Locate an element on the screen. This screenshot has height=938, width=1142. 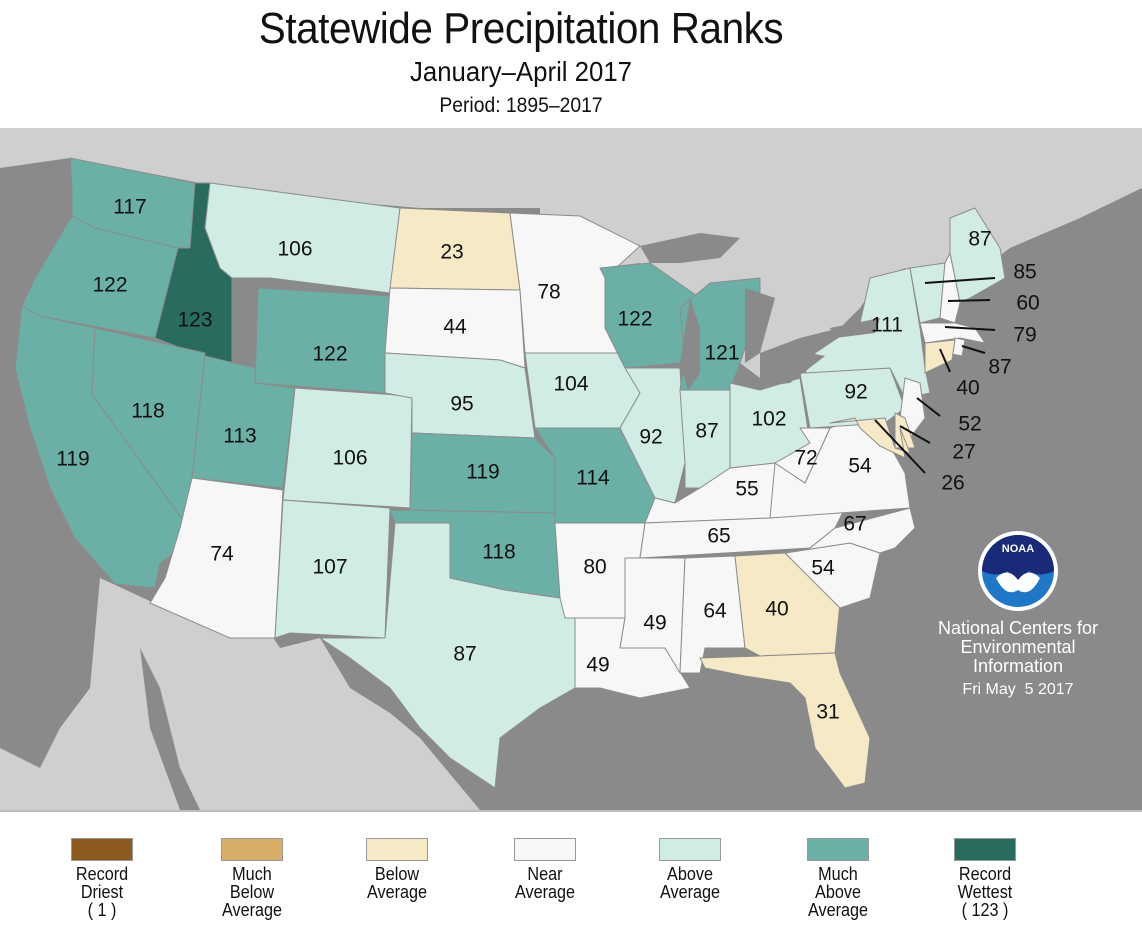
rank-label-il: 92 is located at coordinates (650, 437).